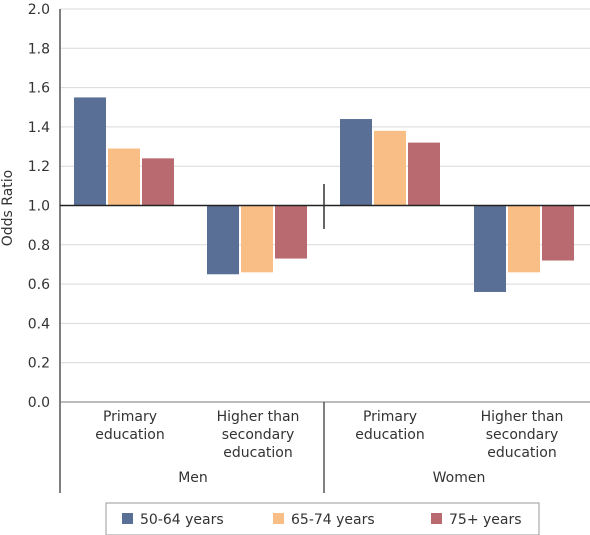  What do you see at coordinates (39, 324) in the screenshot?
I see `y-tick-label: 0.4` at bounding box center [39, 324].